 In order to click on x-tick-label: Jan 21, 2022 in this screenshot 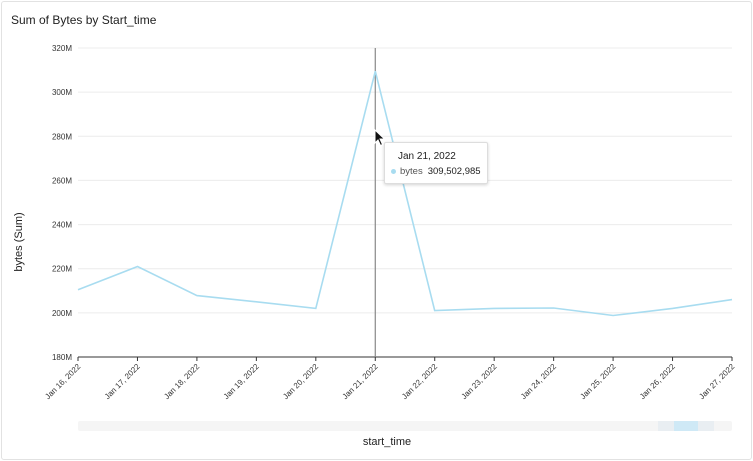, I will do `click(360, 381)`.